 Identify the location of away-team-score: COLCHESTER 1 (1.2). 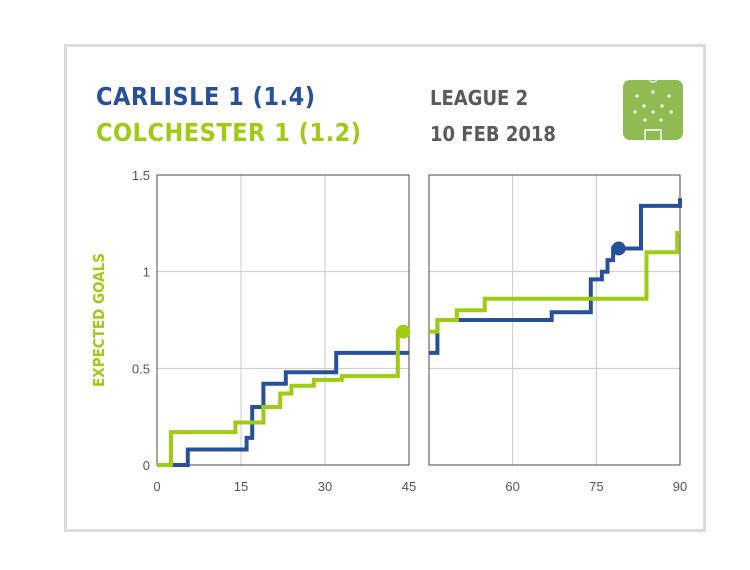
(229, 132).